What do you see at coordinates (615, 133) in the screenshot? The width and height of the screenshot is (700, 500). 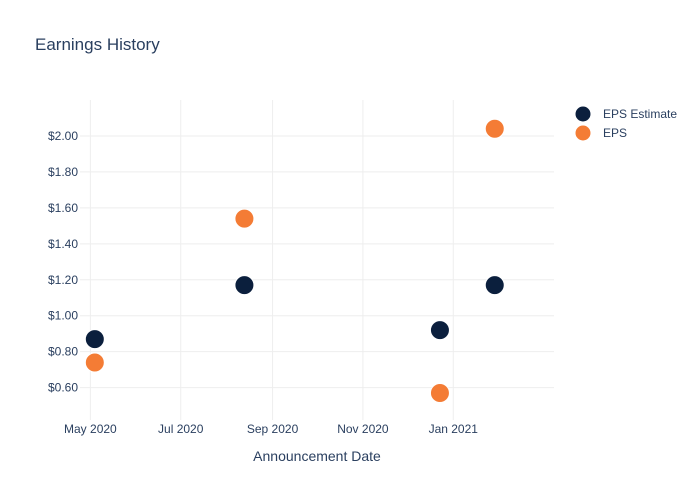 I see `legend-label: EPS` at bounding box center [615, 133].